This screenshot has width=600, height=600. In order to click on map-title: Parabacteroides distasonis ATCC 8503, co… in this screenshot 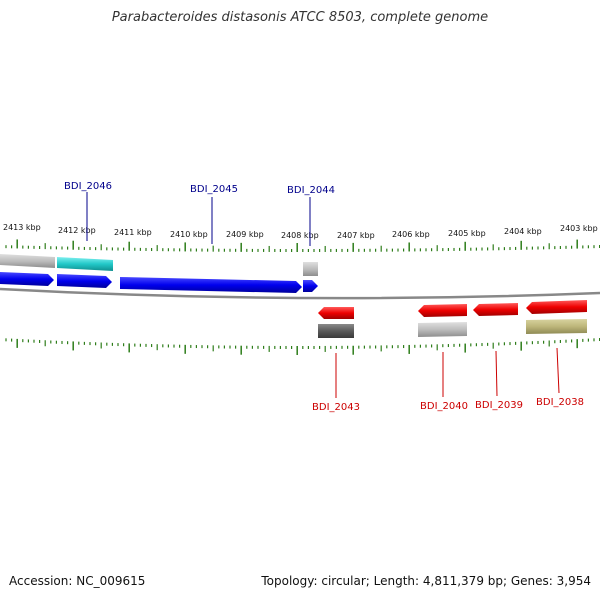, I will do `click(300, 17)`.